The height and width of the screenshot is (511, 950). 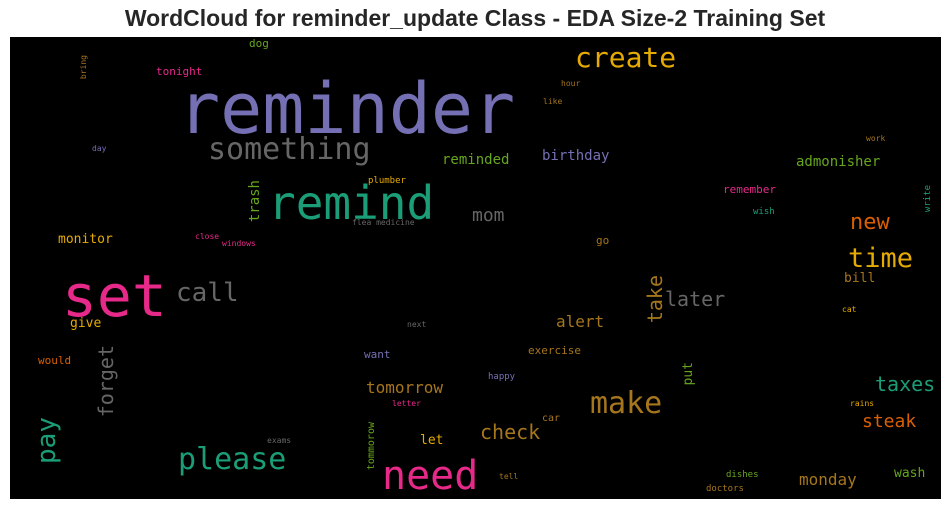 What do you see at coordinates (239, 243) in the screenshot?
I see `word-windows: windows` at bounding box center [239, 243].